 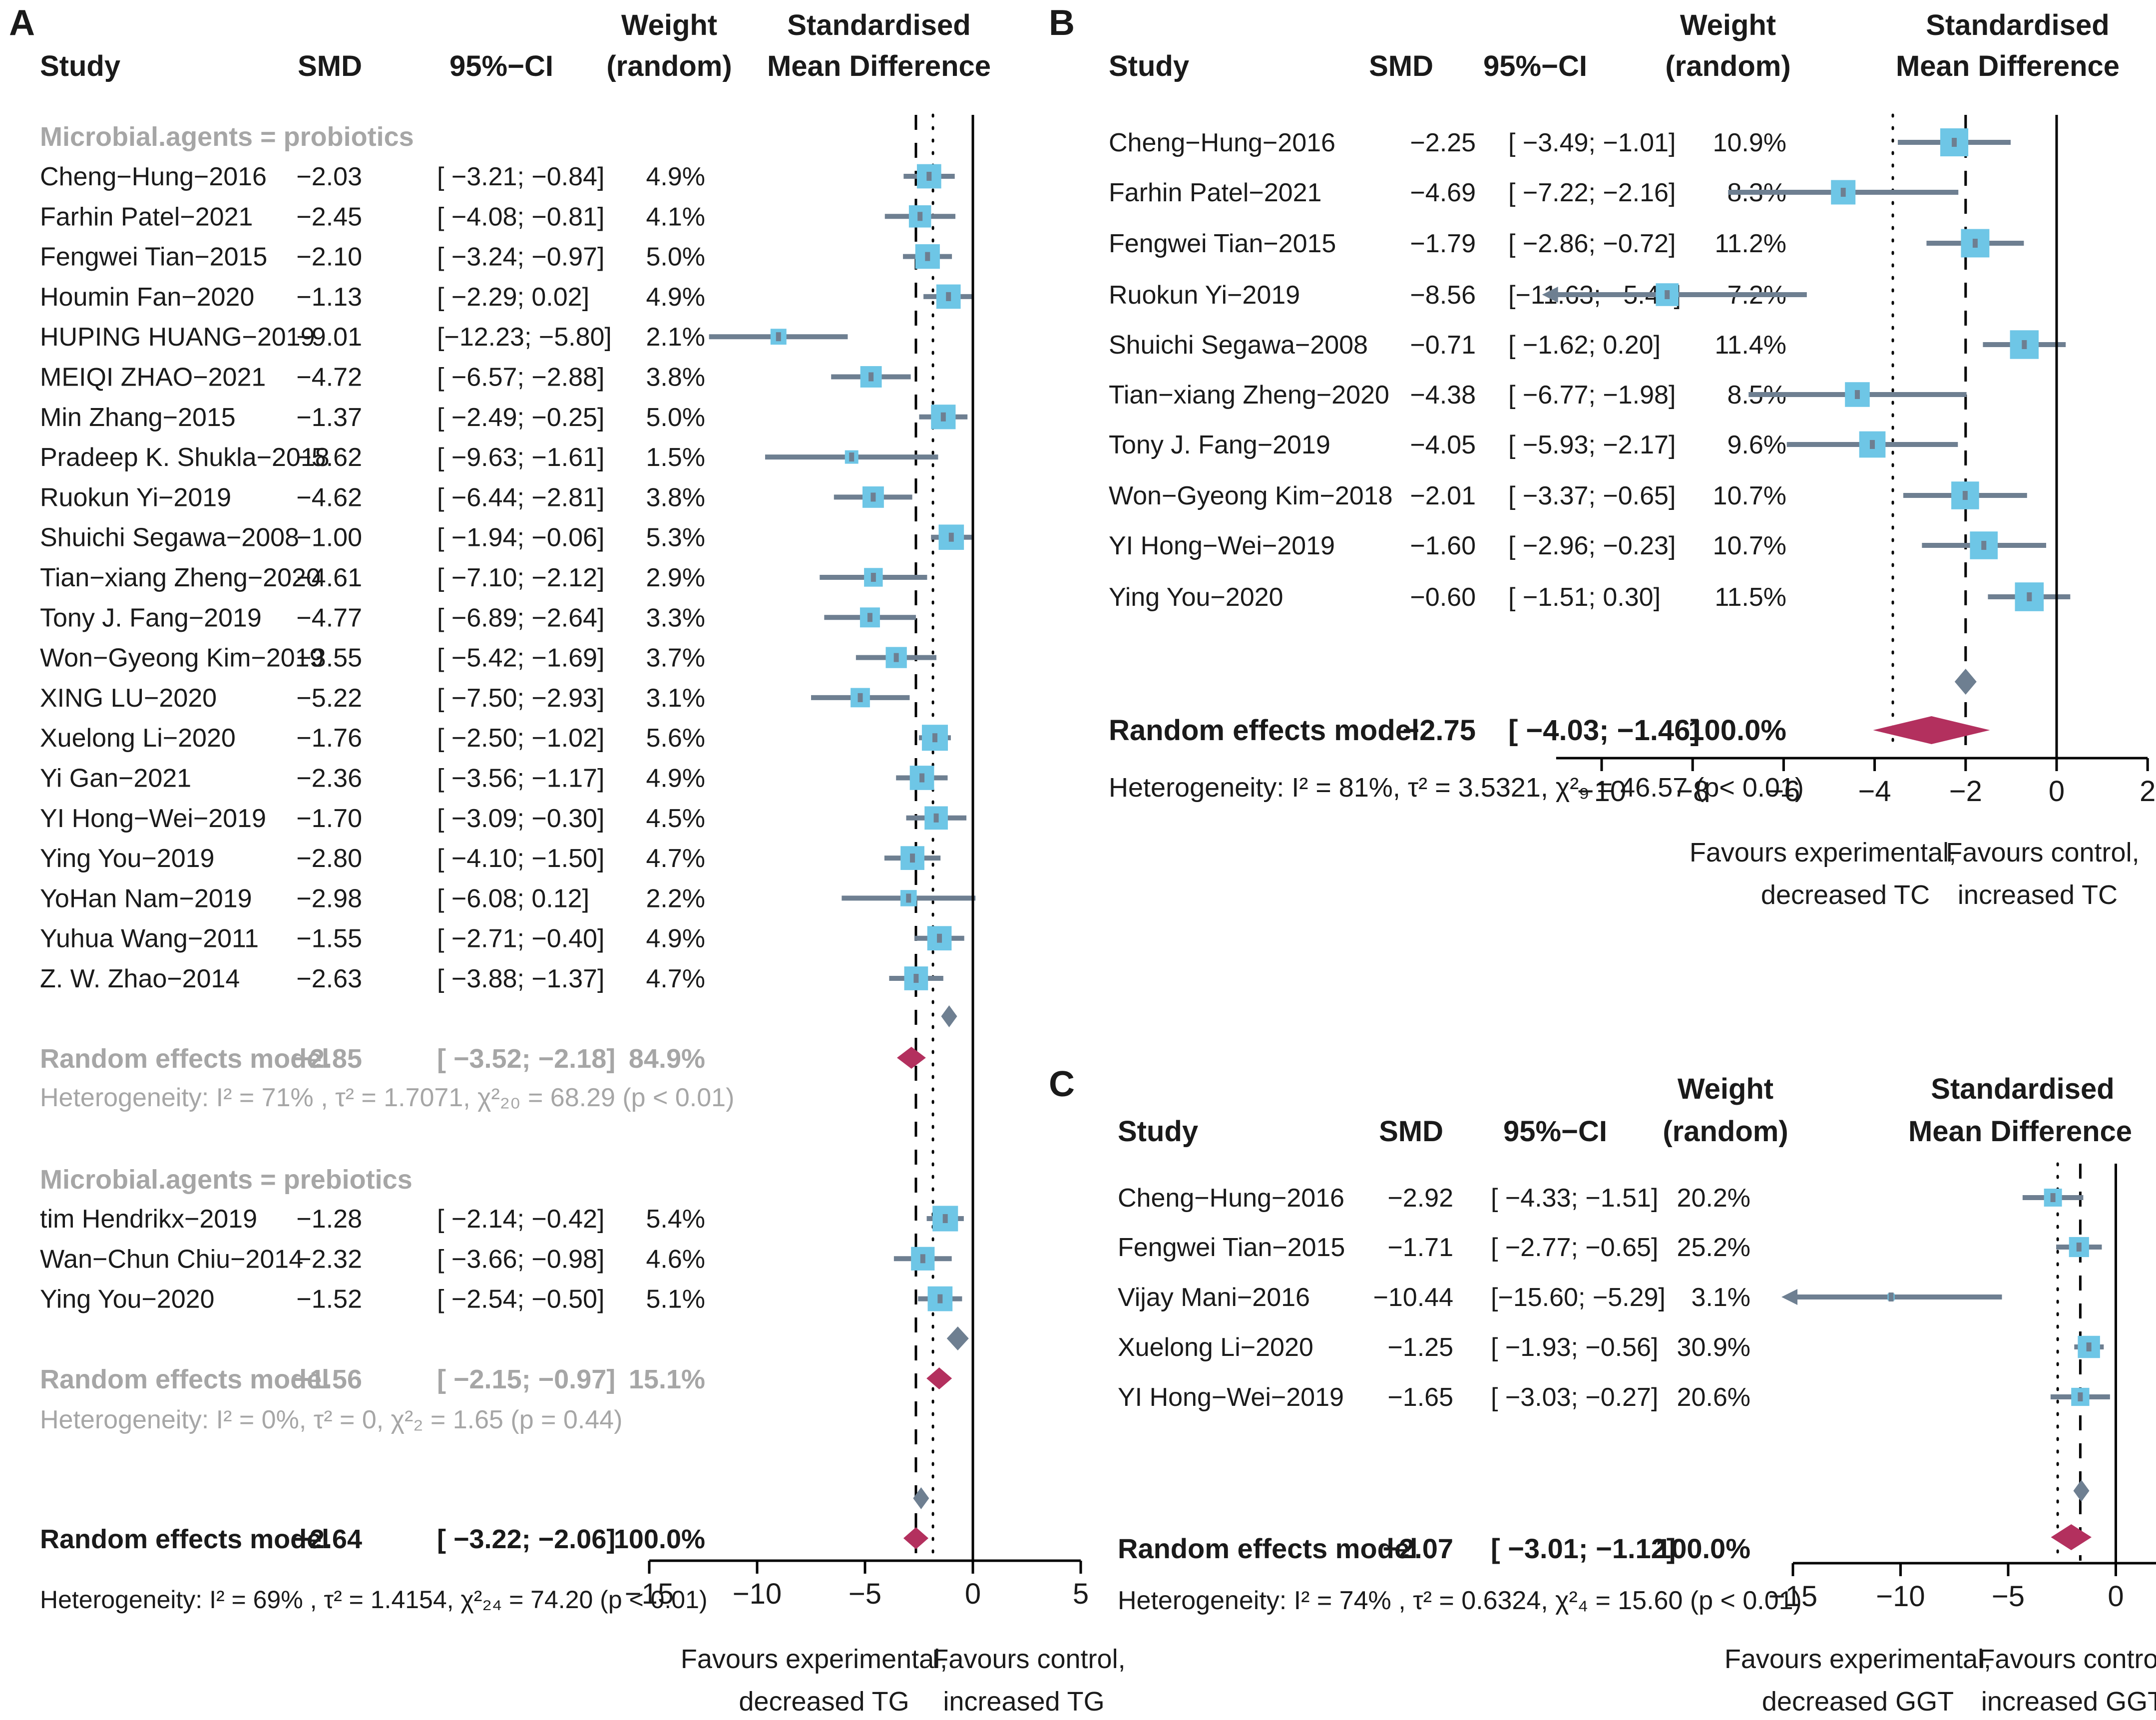 What do you see at coordinates (329, 1259) in the screenshot?
I see `smd-value: −2.32` at bounding box center [329, 1259].